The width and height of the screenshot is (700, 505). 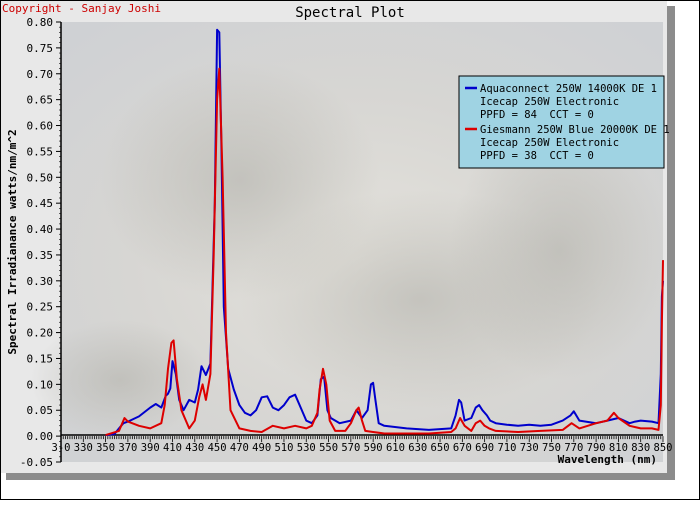 I want to click on y-tick-label: 0.50, so click(x=40, y=177).